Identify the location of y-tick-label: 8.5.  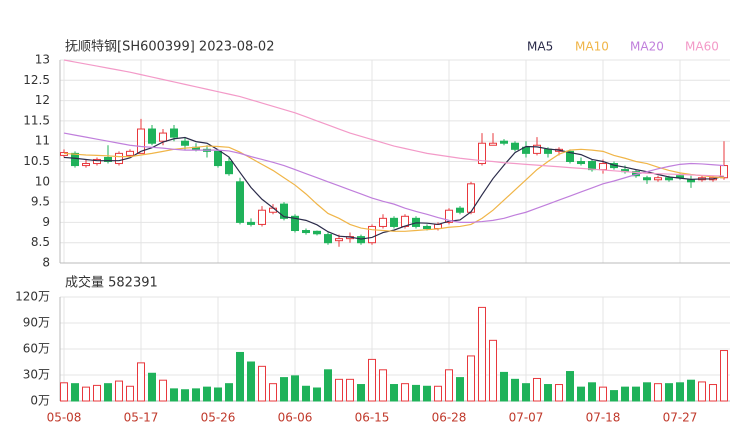
(40, 242).